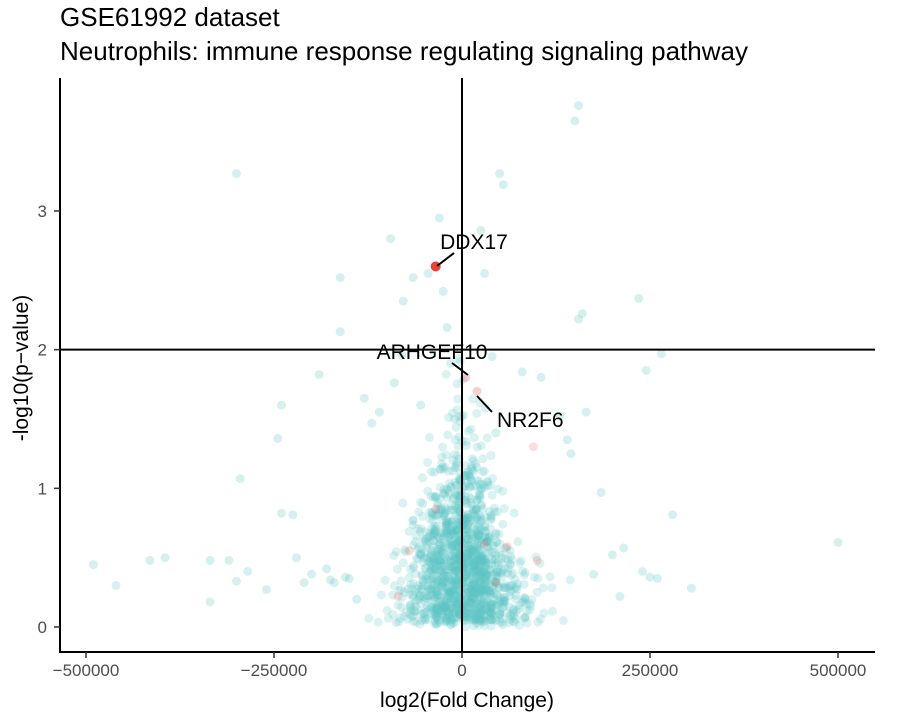 The image size is (908, 718). Describe the element at coordinates (42, 211) in the screenshot. I see `y-tick-label: 3` at that location.